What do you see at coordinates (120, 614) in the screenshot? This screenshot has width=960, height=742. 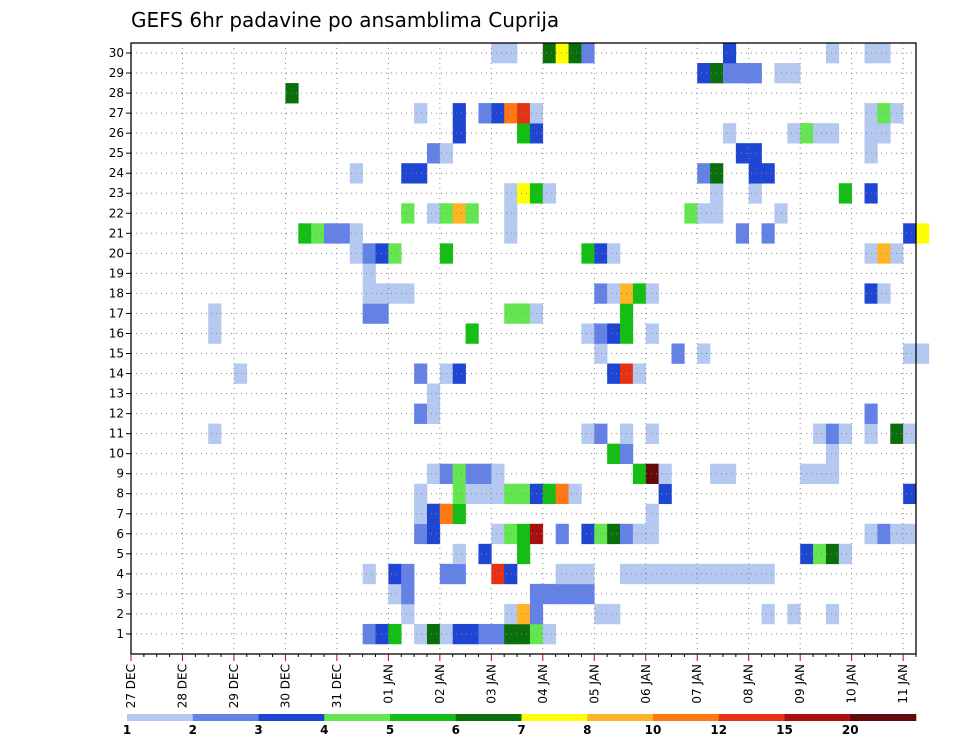 I see `y-tick-label: 2` at bounding box center [120, 614].